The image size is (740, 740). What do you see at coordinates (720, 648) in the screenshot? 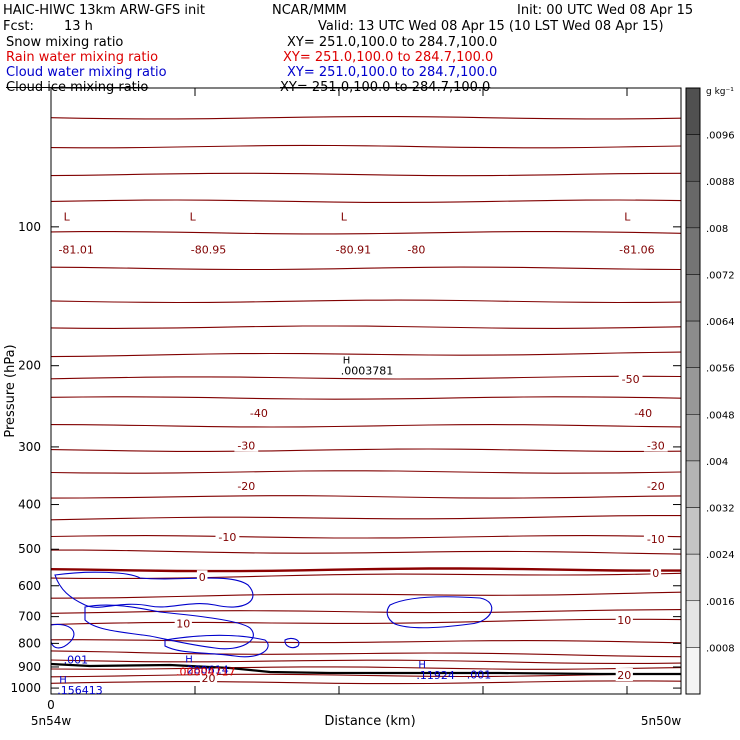
I see `colorbar-label: .0008` at bounding box center [720, 648].